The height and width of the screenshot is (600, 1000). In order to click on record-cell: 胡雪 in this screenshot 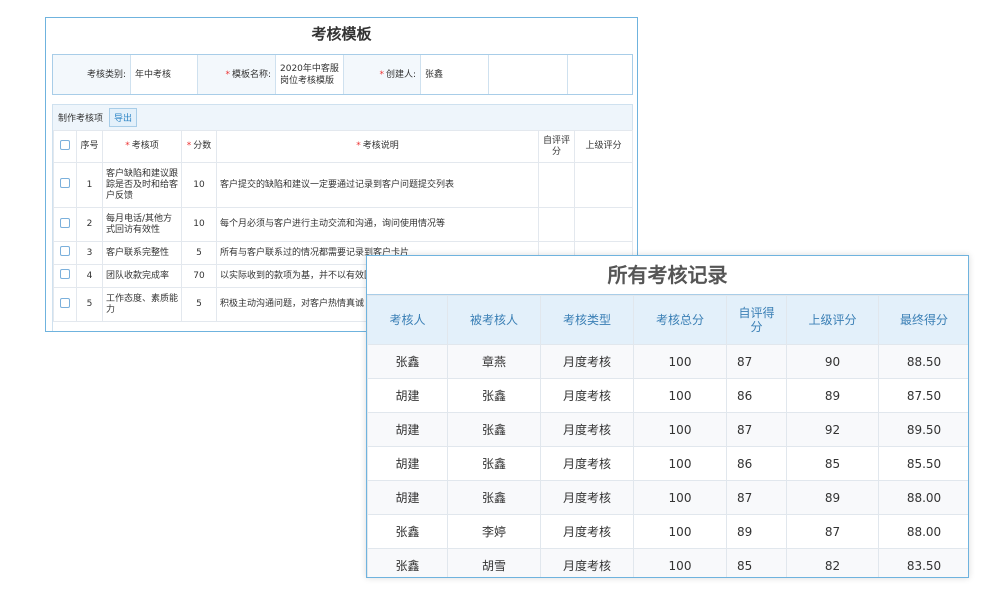, I will do `click(494, 562)`.